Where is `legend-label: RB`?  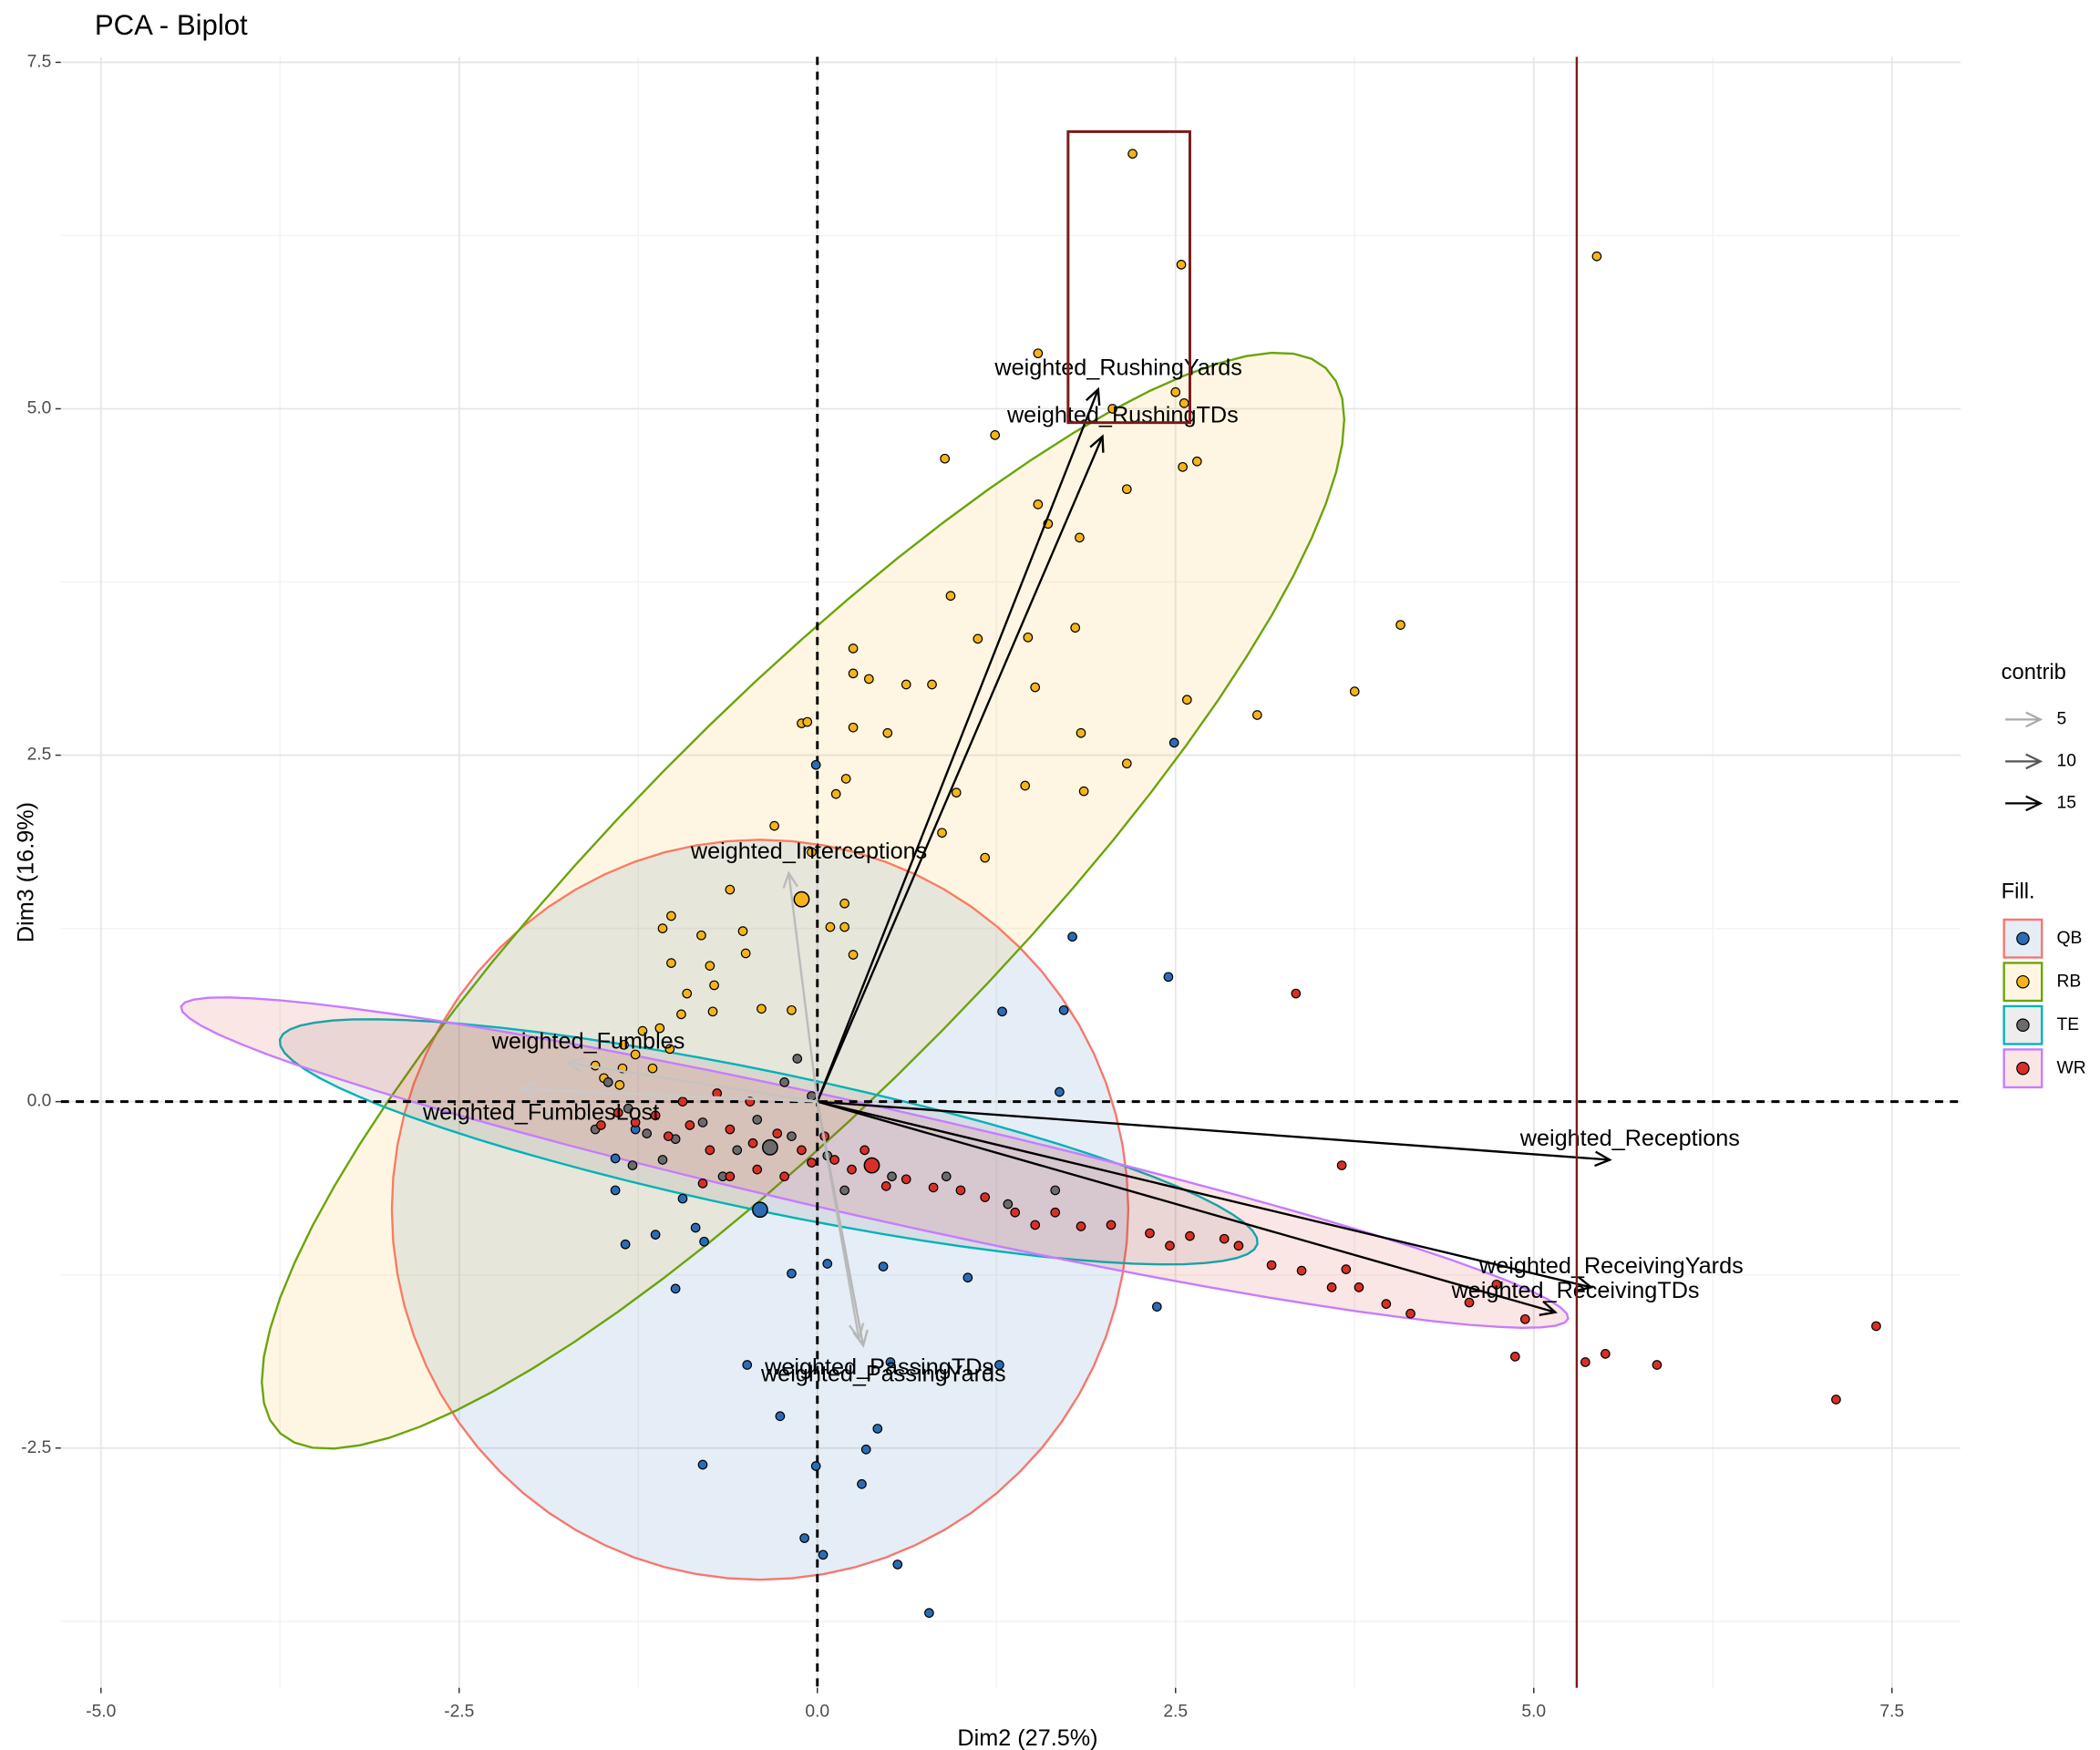 legend-label: RB is located at coordinates (2069, 982).